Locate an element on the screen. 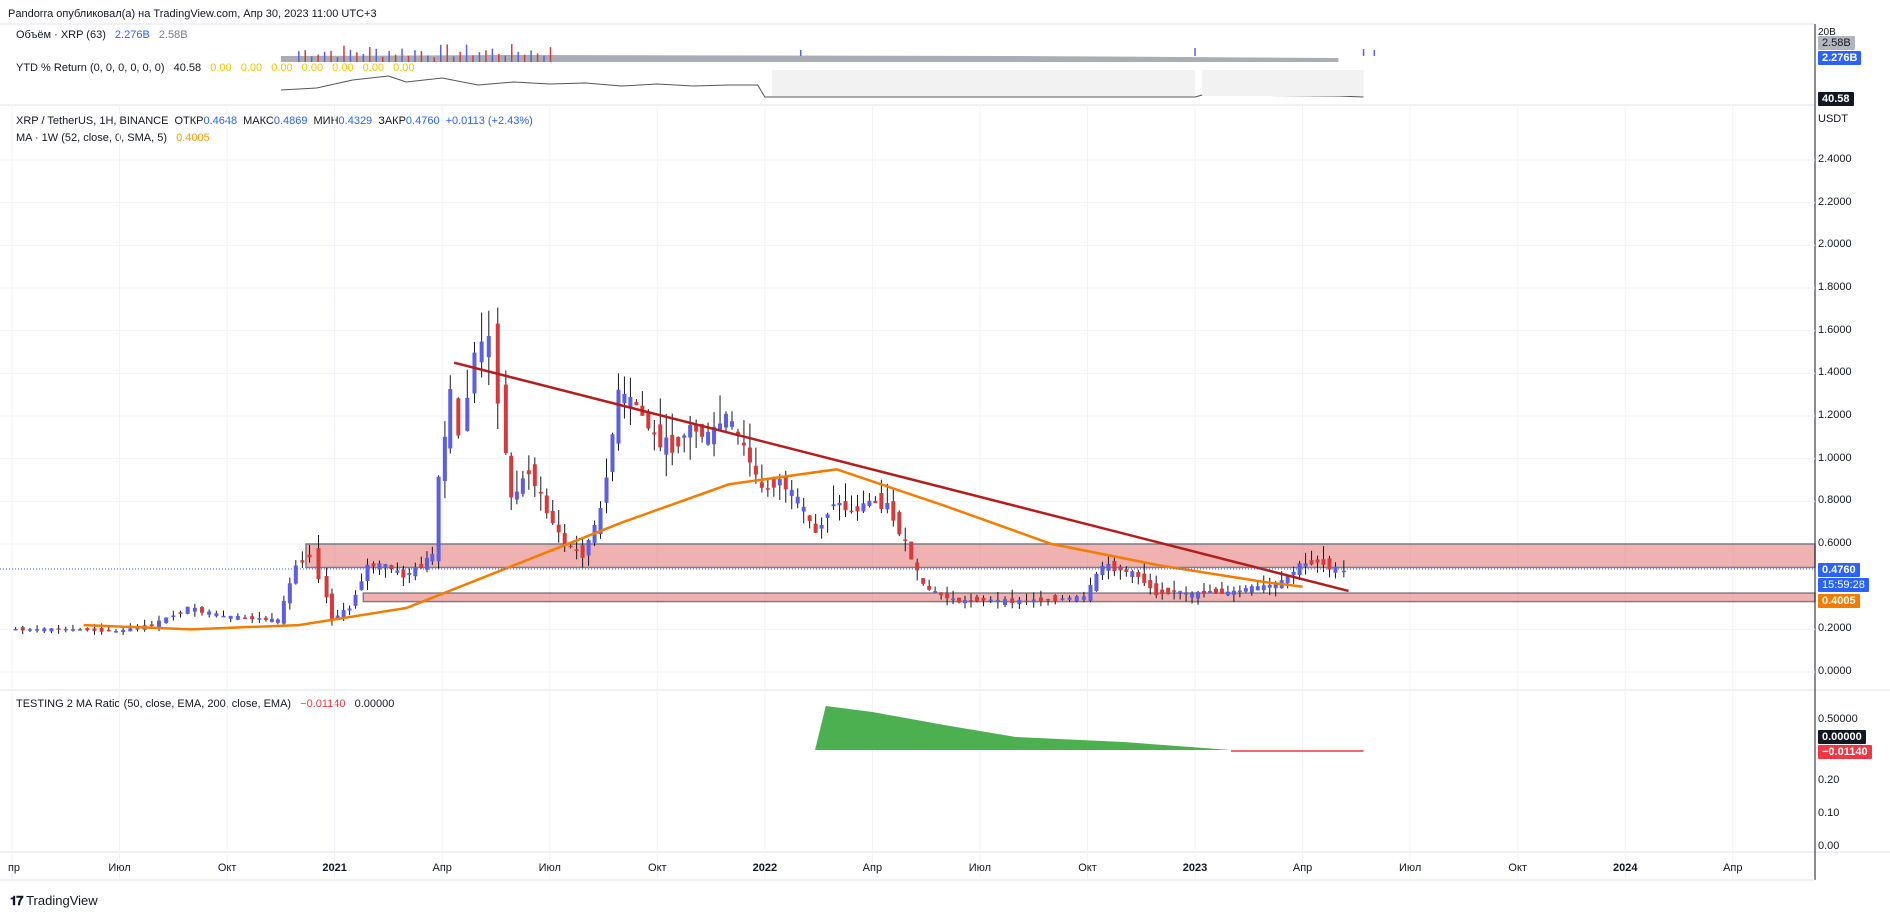 The width and height of the screenshot is (1890, 917). time-tick: Окт is located at coordinates (1517, 868).